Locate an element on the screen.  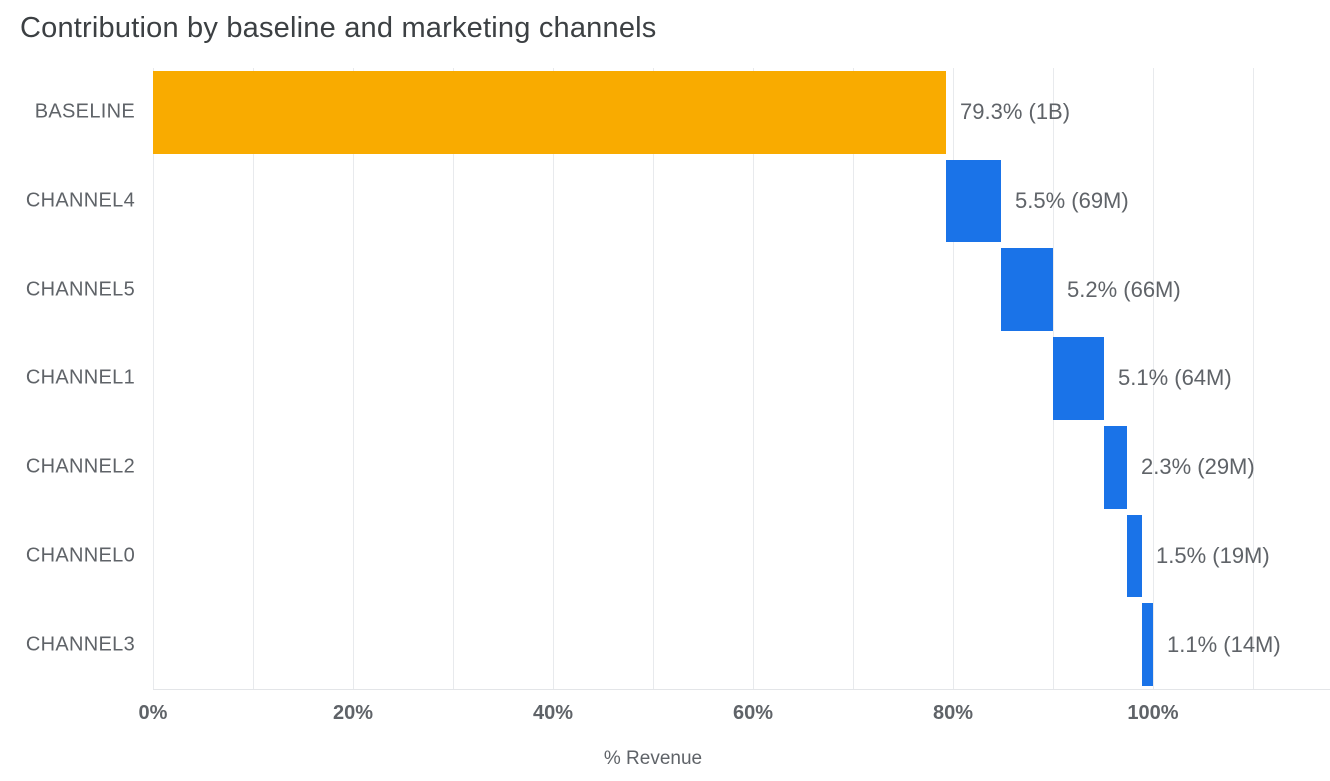
bar-channel0 is located at coordinates (1134, 556).